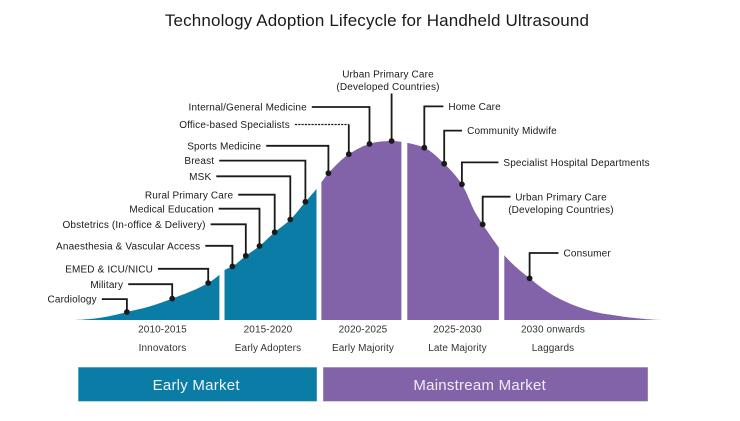 The image size is (740, 421). Describe the element at coordinates (512, 131) in the screenshot. I see `svg-text: Community Midwife` at that location.